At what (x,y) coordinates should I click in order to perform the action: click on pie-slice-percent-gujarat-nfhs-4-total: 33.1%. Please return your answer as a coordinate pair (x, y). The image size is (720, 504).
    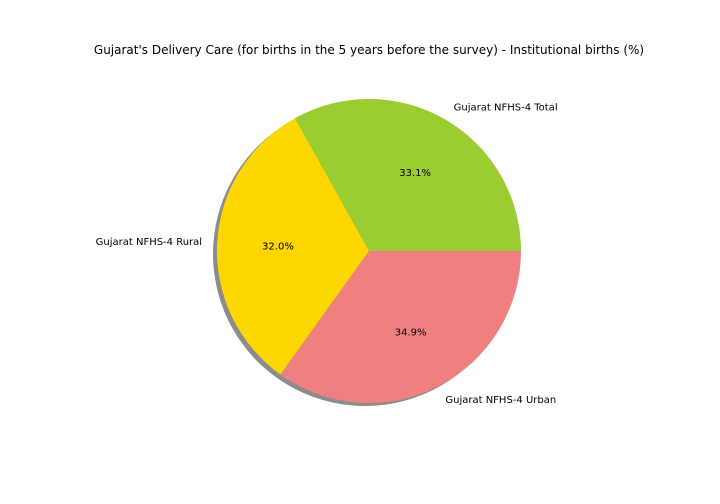
    Looking at the image, I should click on (415, 173).